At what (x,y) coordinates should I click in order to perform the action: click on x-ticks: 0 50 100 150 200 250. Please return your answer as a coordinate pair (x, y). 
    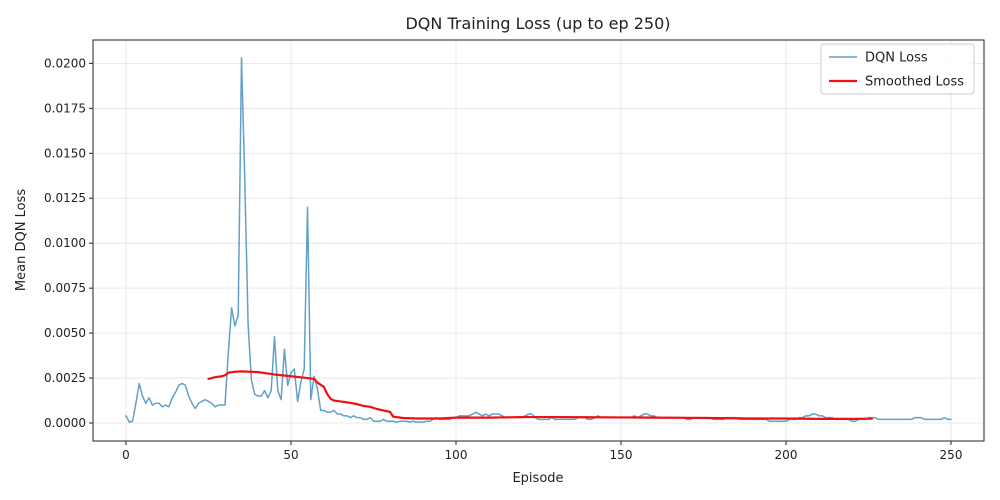
    Looking at the image, I should click on (542, 451).